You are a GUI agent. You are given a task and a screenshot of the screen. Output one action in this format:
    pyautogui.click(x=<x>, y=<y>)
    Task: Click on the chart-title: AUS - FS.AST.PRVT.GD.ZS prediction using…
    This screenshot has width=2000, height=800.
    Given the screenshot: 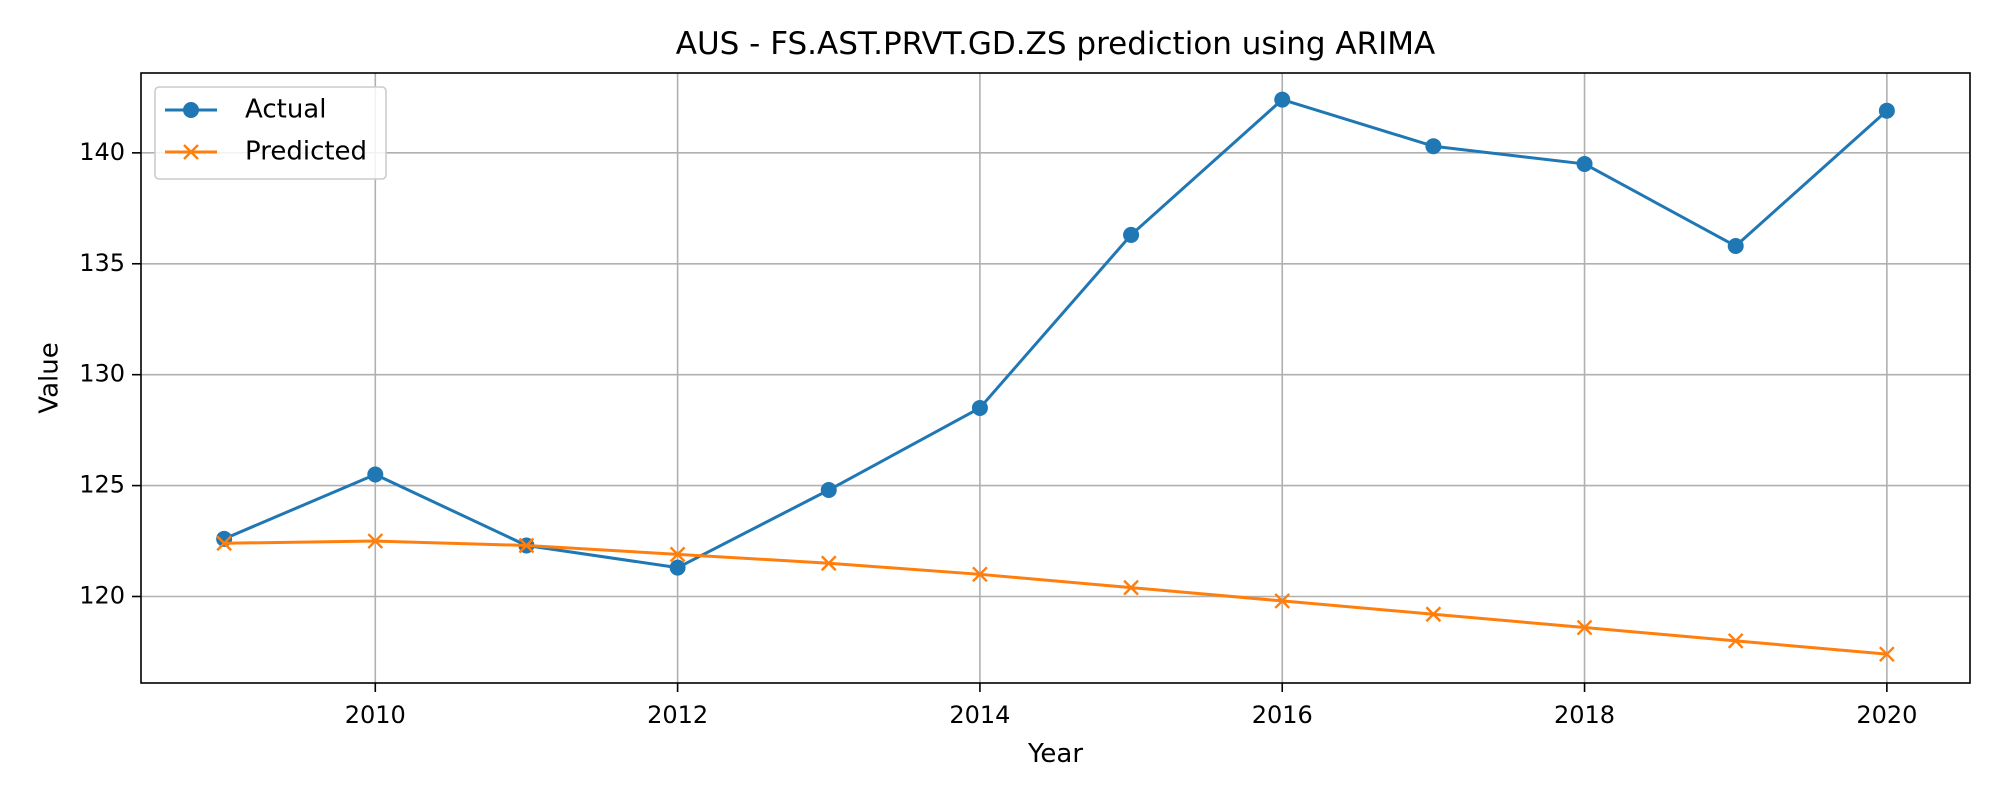 What is the action you would take?
    pyautogui.click(x=1055, y=44)
    